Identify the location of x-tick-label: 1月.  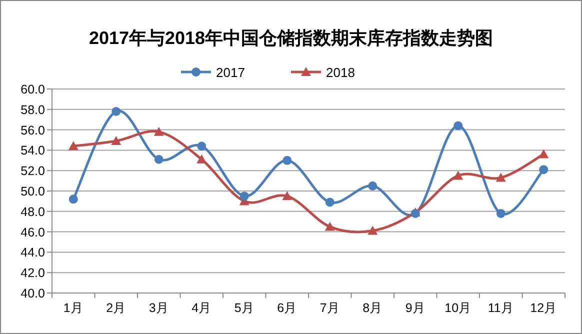
(73, 308).